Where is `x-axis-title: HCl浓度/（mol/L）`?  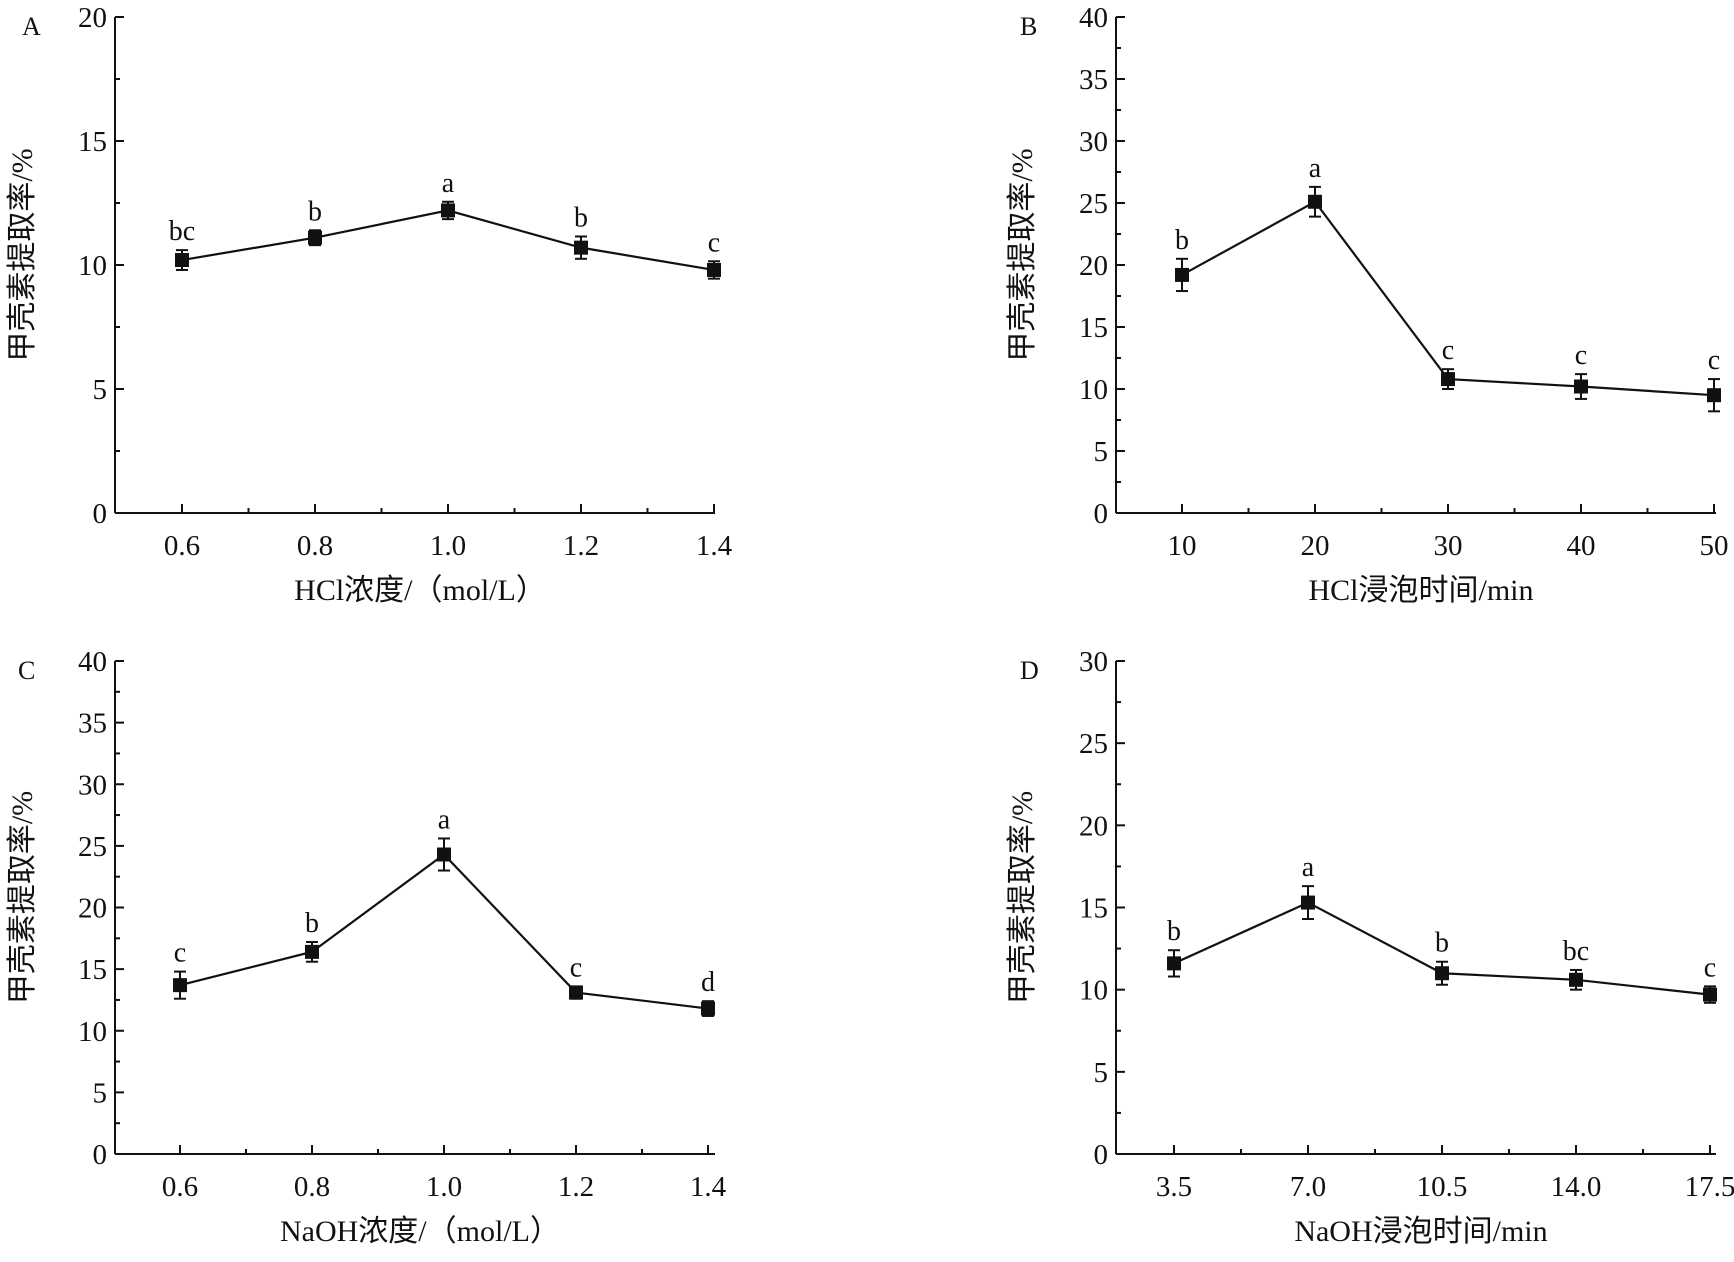
x-axis-title: HCl浓度/（mol/L） is located at coordinates (420, 590).